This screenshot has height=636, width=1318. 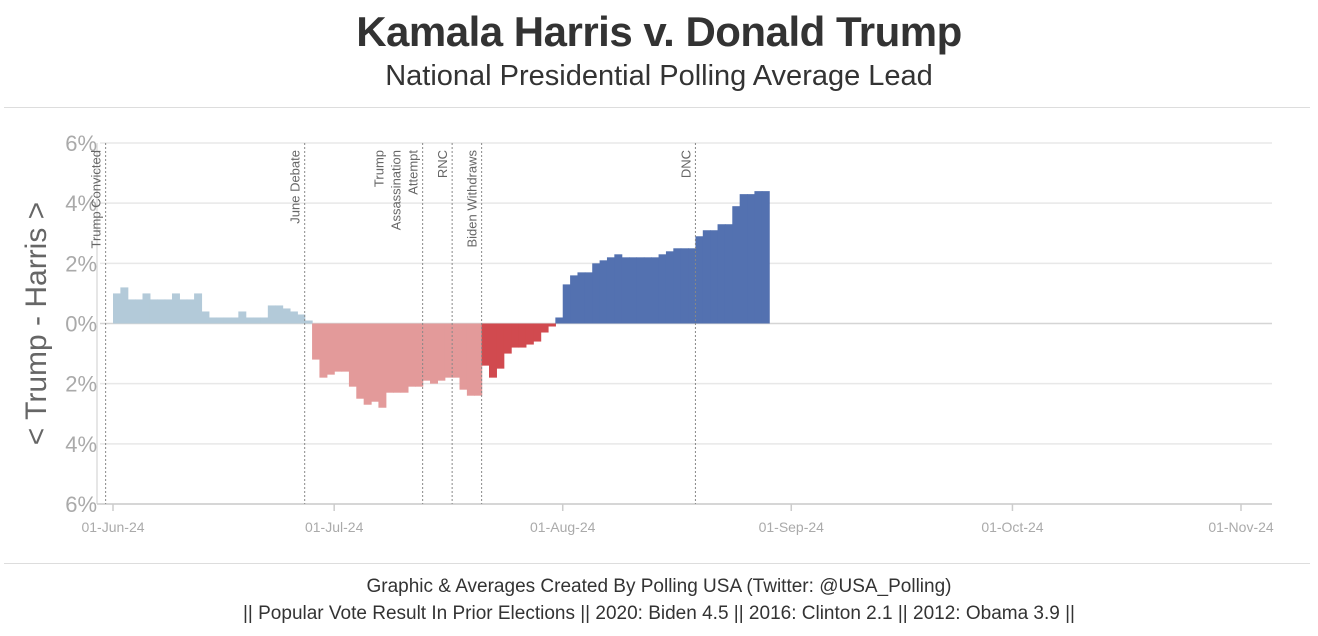 What do you see at coordinates (396, 190) in the screenshot?
I see `event-label: Assassination` at bounding box center [396, 190].